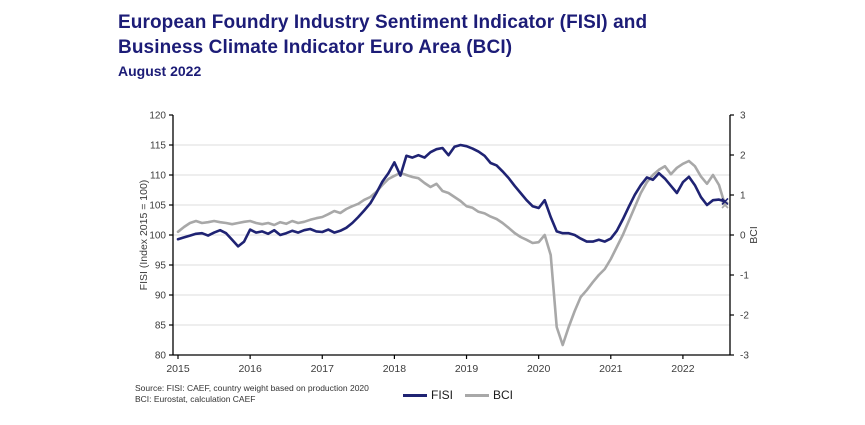 Image resolution: width=865 pixels, height=425 pixels. What do you see at coordinates (161, 266) in the screenshot?
I see `left-axis-tick-label: 95` at bounding box center [161, 266].